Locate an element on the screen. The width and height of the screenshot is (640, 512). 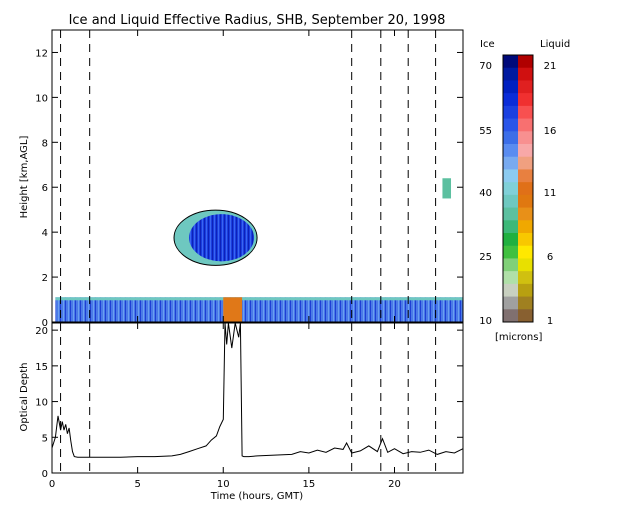
low-cloud-top-edge is located at coordinates (259, 299).